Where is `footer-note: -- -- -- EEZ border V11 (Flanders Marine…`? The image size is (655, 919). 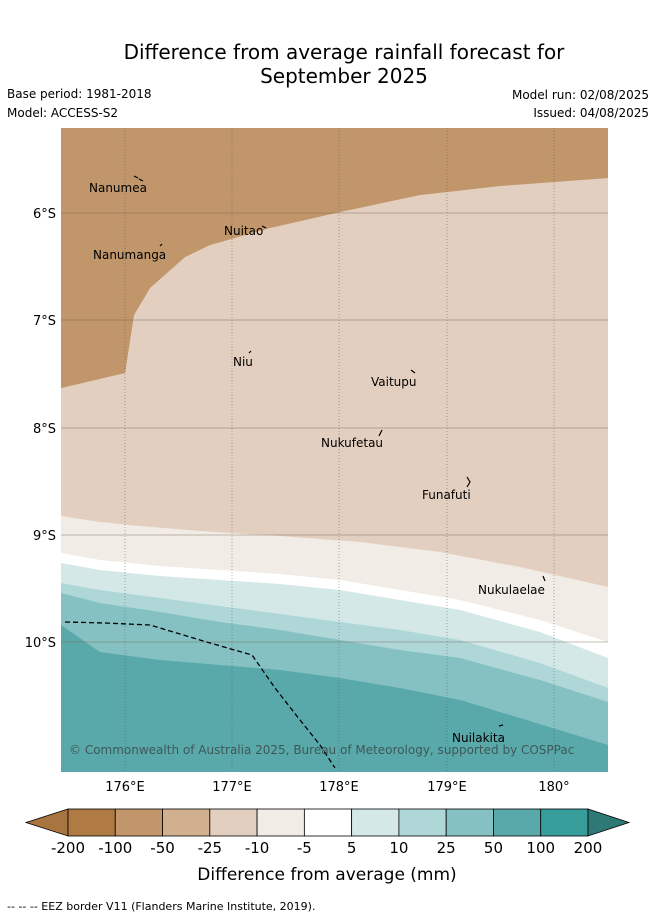
footer-note: -- -- -- EEZ border V11 (Flanders Marine… is located at coordinates (161, 906).